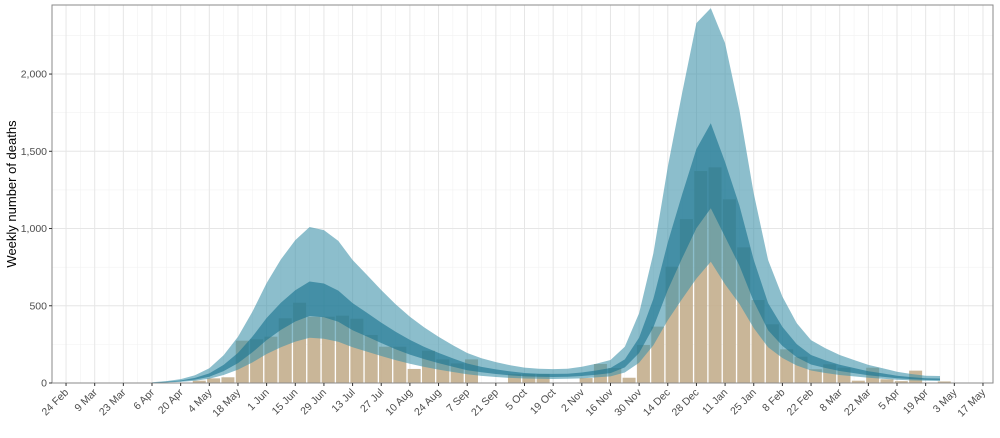  I want to click on x-tick-label: 15 Jun, so click(285, 402).